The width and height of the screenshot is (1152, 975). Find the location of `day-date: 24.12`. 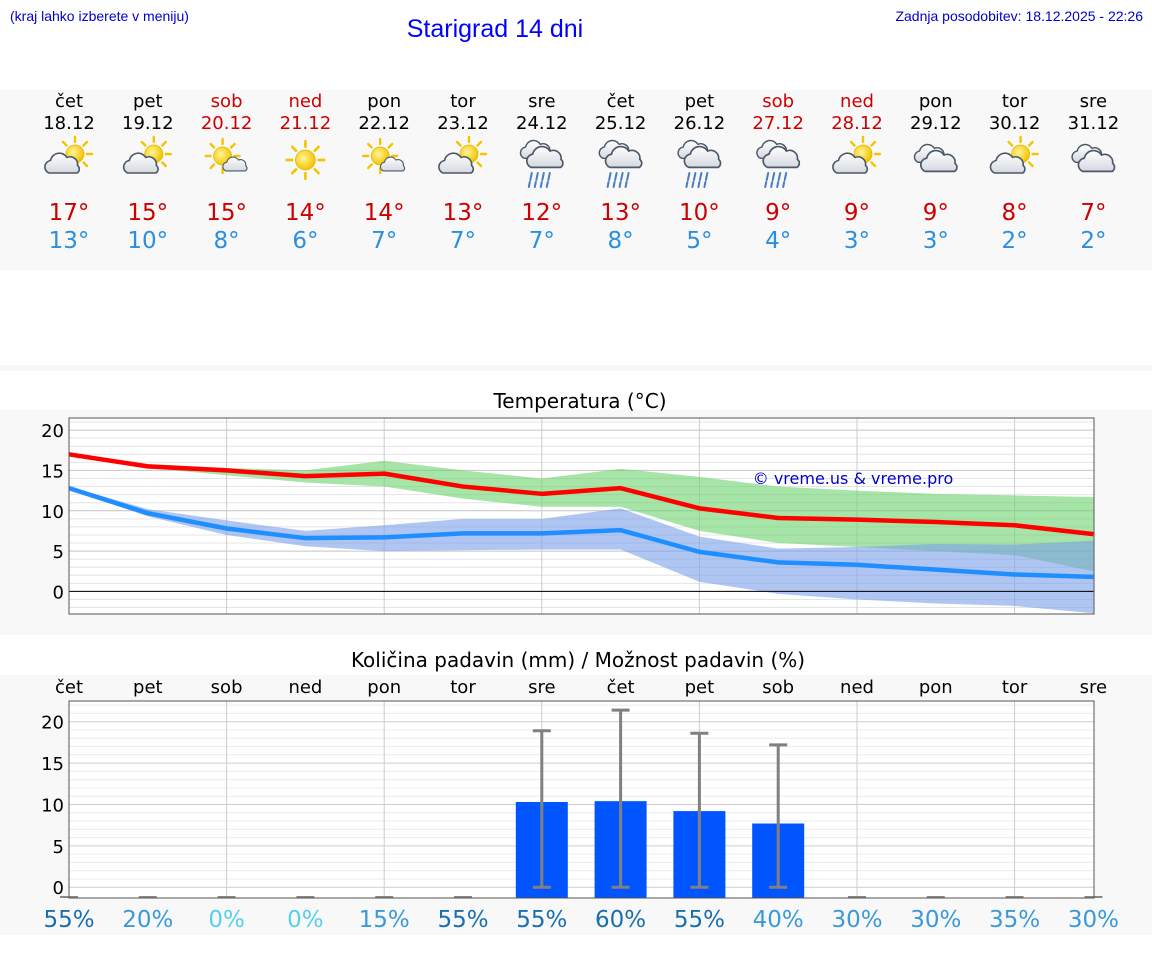

day-date: 24.12 is located at coordinates (542, 123).